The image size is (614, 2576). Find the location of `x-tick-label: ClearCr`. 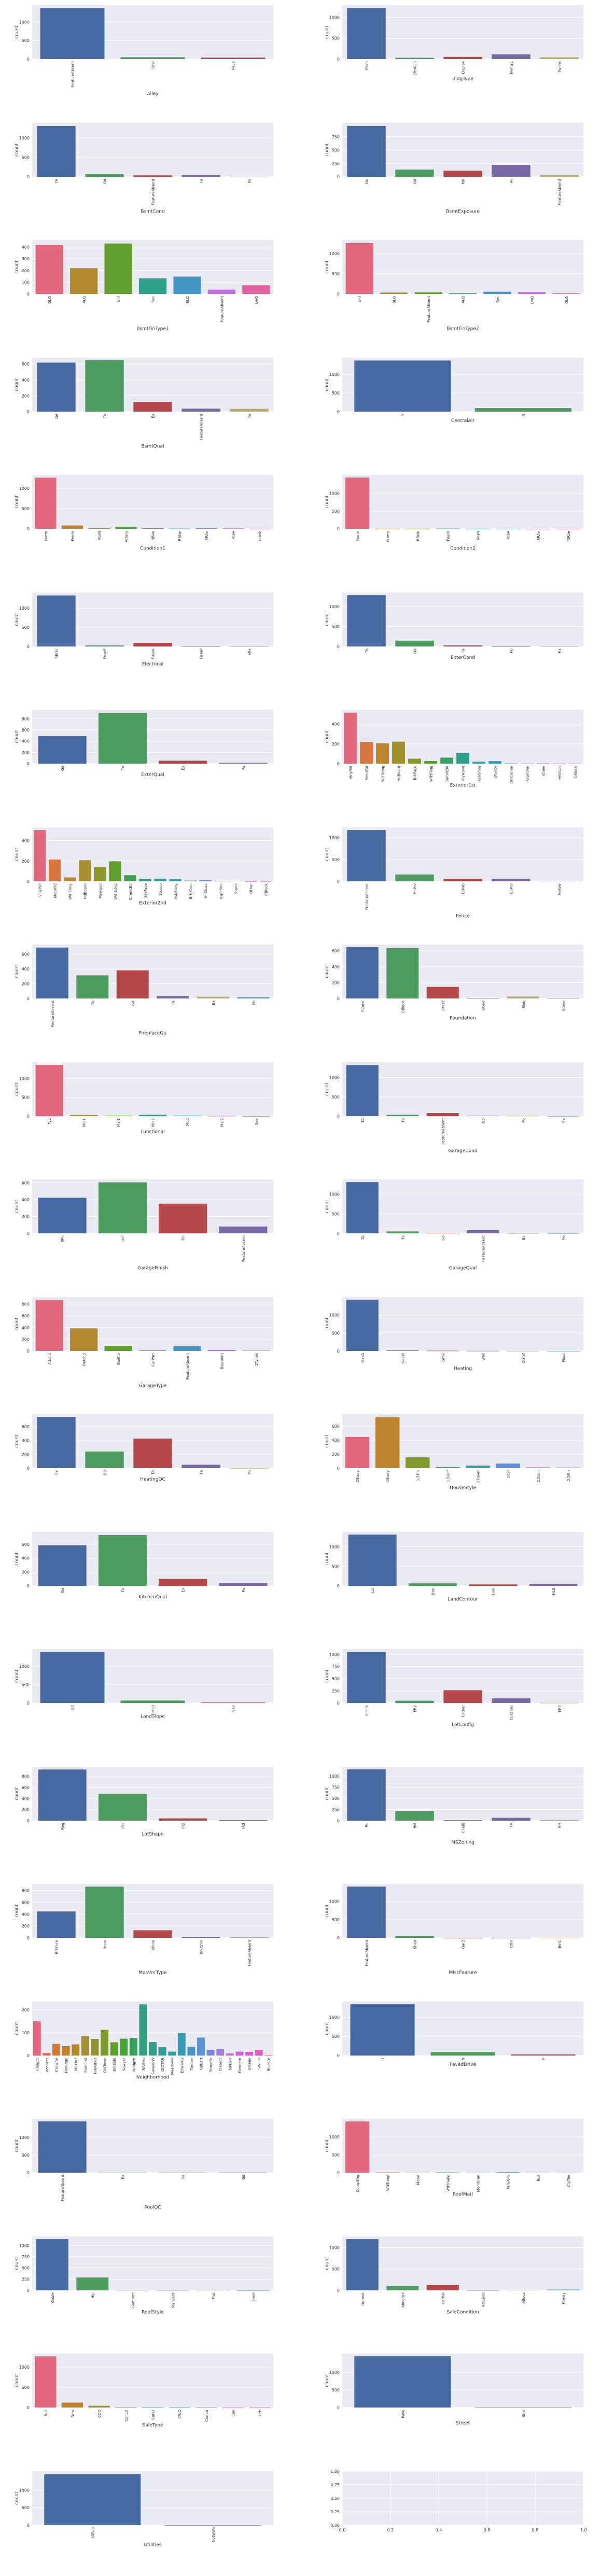

x-tick-label: ClearCr is located at coordinates (221, 2064).